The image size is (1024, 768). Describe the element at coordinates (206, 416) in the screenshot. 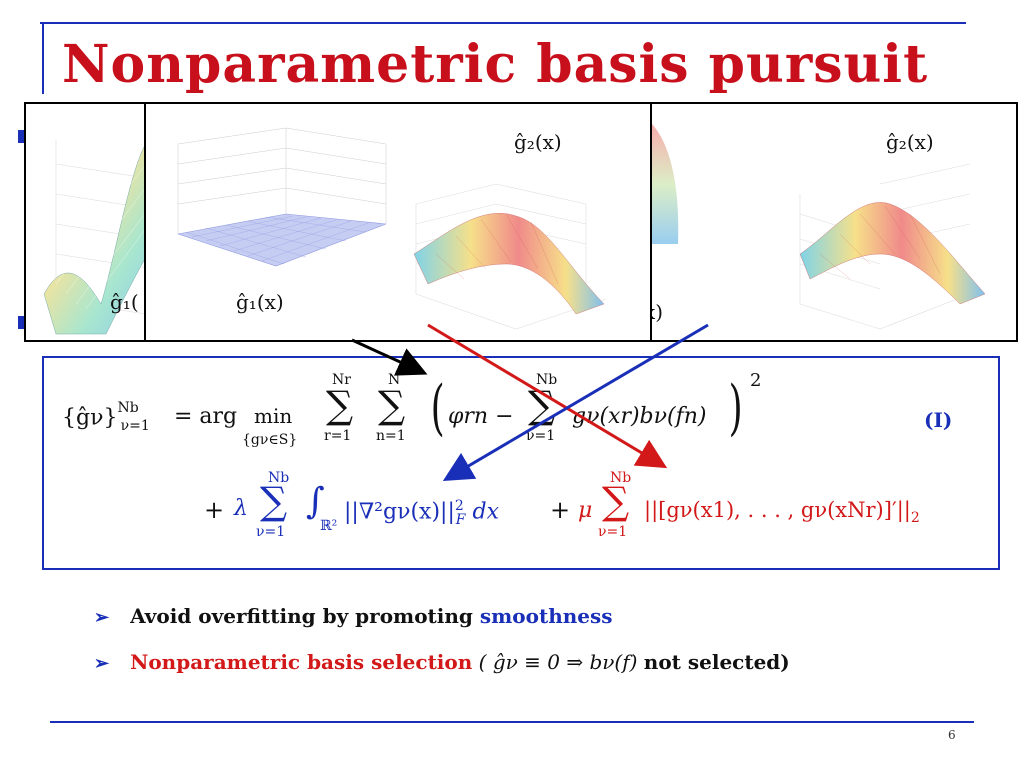

I see `eq-arg: = arg` at that location.